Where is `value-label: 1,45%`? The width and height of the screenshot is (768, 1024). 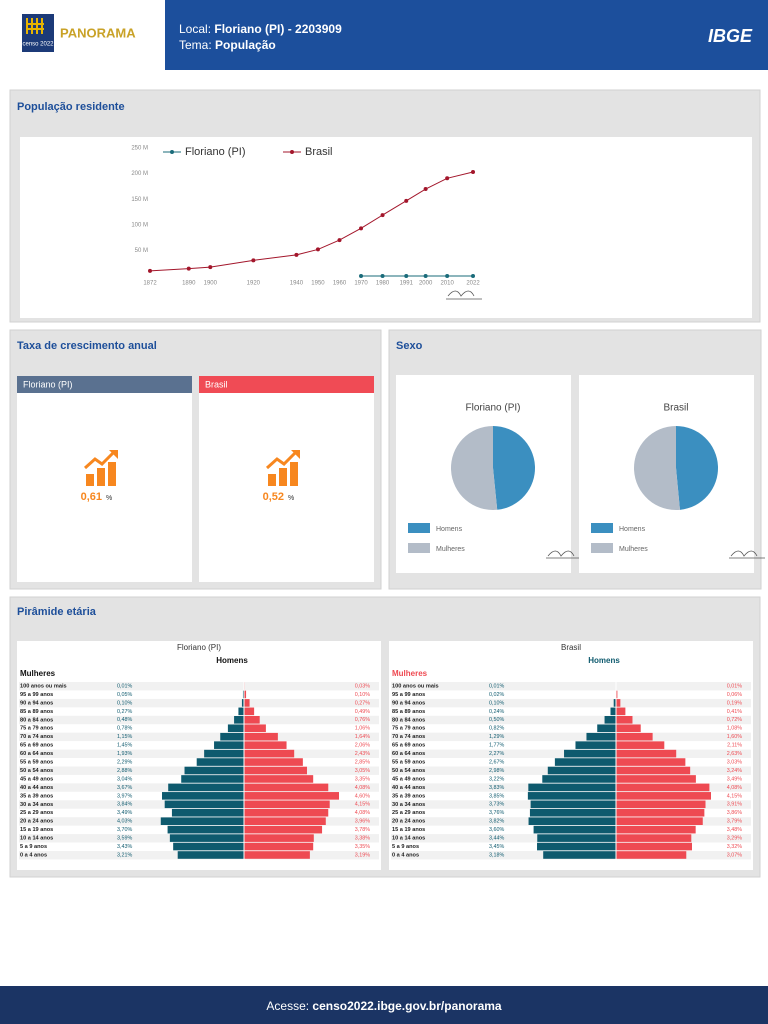
value-label: 1,45% is located at coordinates (124, 746).